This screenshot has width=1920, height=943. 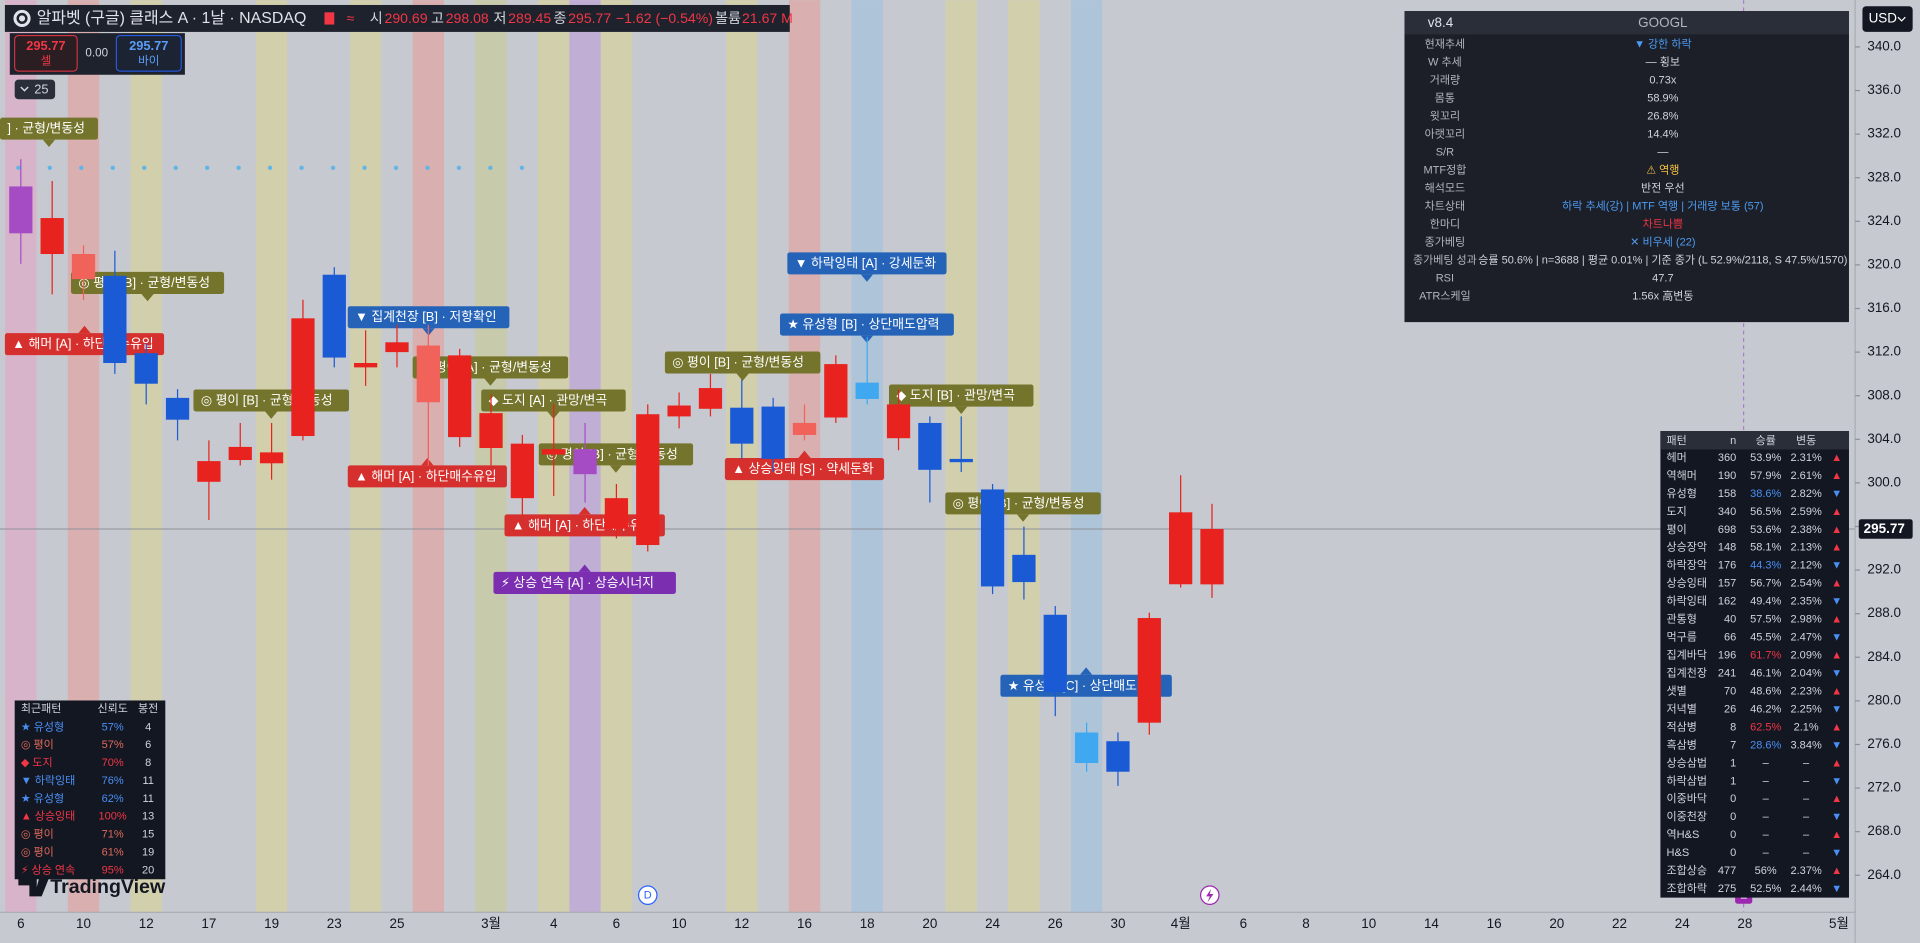 What do you see at coordinates (1024, 456) in the screenshot?
I see `highlight-band` at bounding box center [1024, 456].